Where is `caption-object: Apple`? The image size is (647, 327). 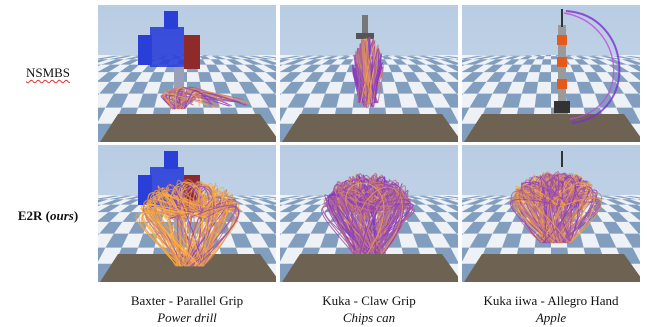
caption-object: Apple is located at coordinates (551, 317).